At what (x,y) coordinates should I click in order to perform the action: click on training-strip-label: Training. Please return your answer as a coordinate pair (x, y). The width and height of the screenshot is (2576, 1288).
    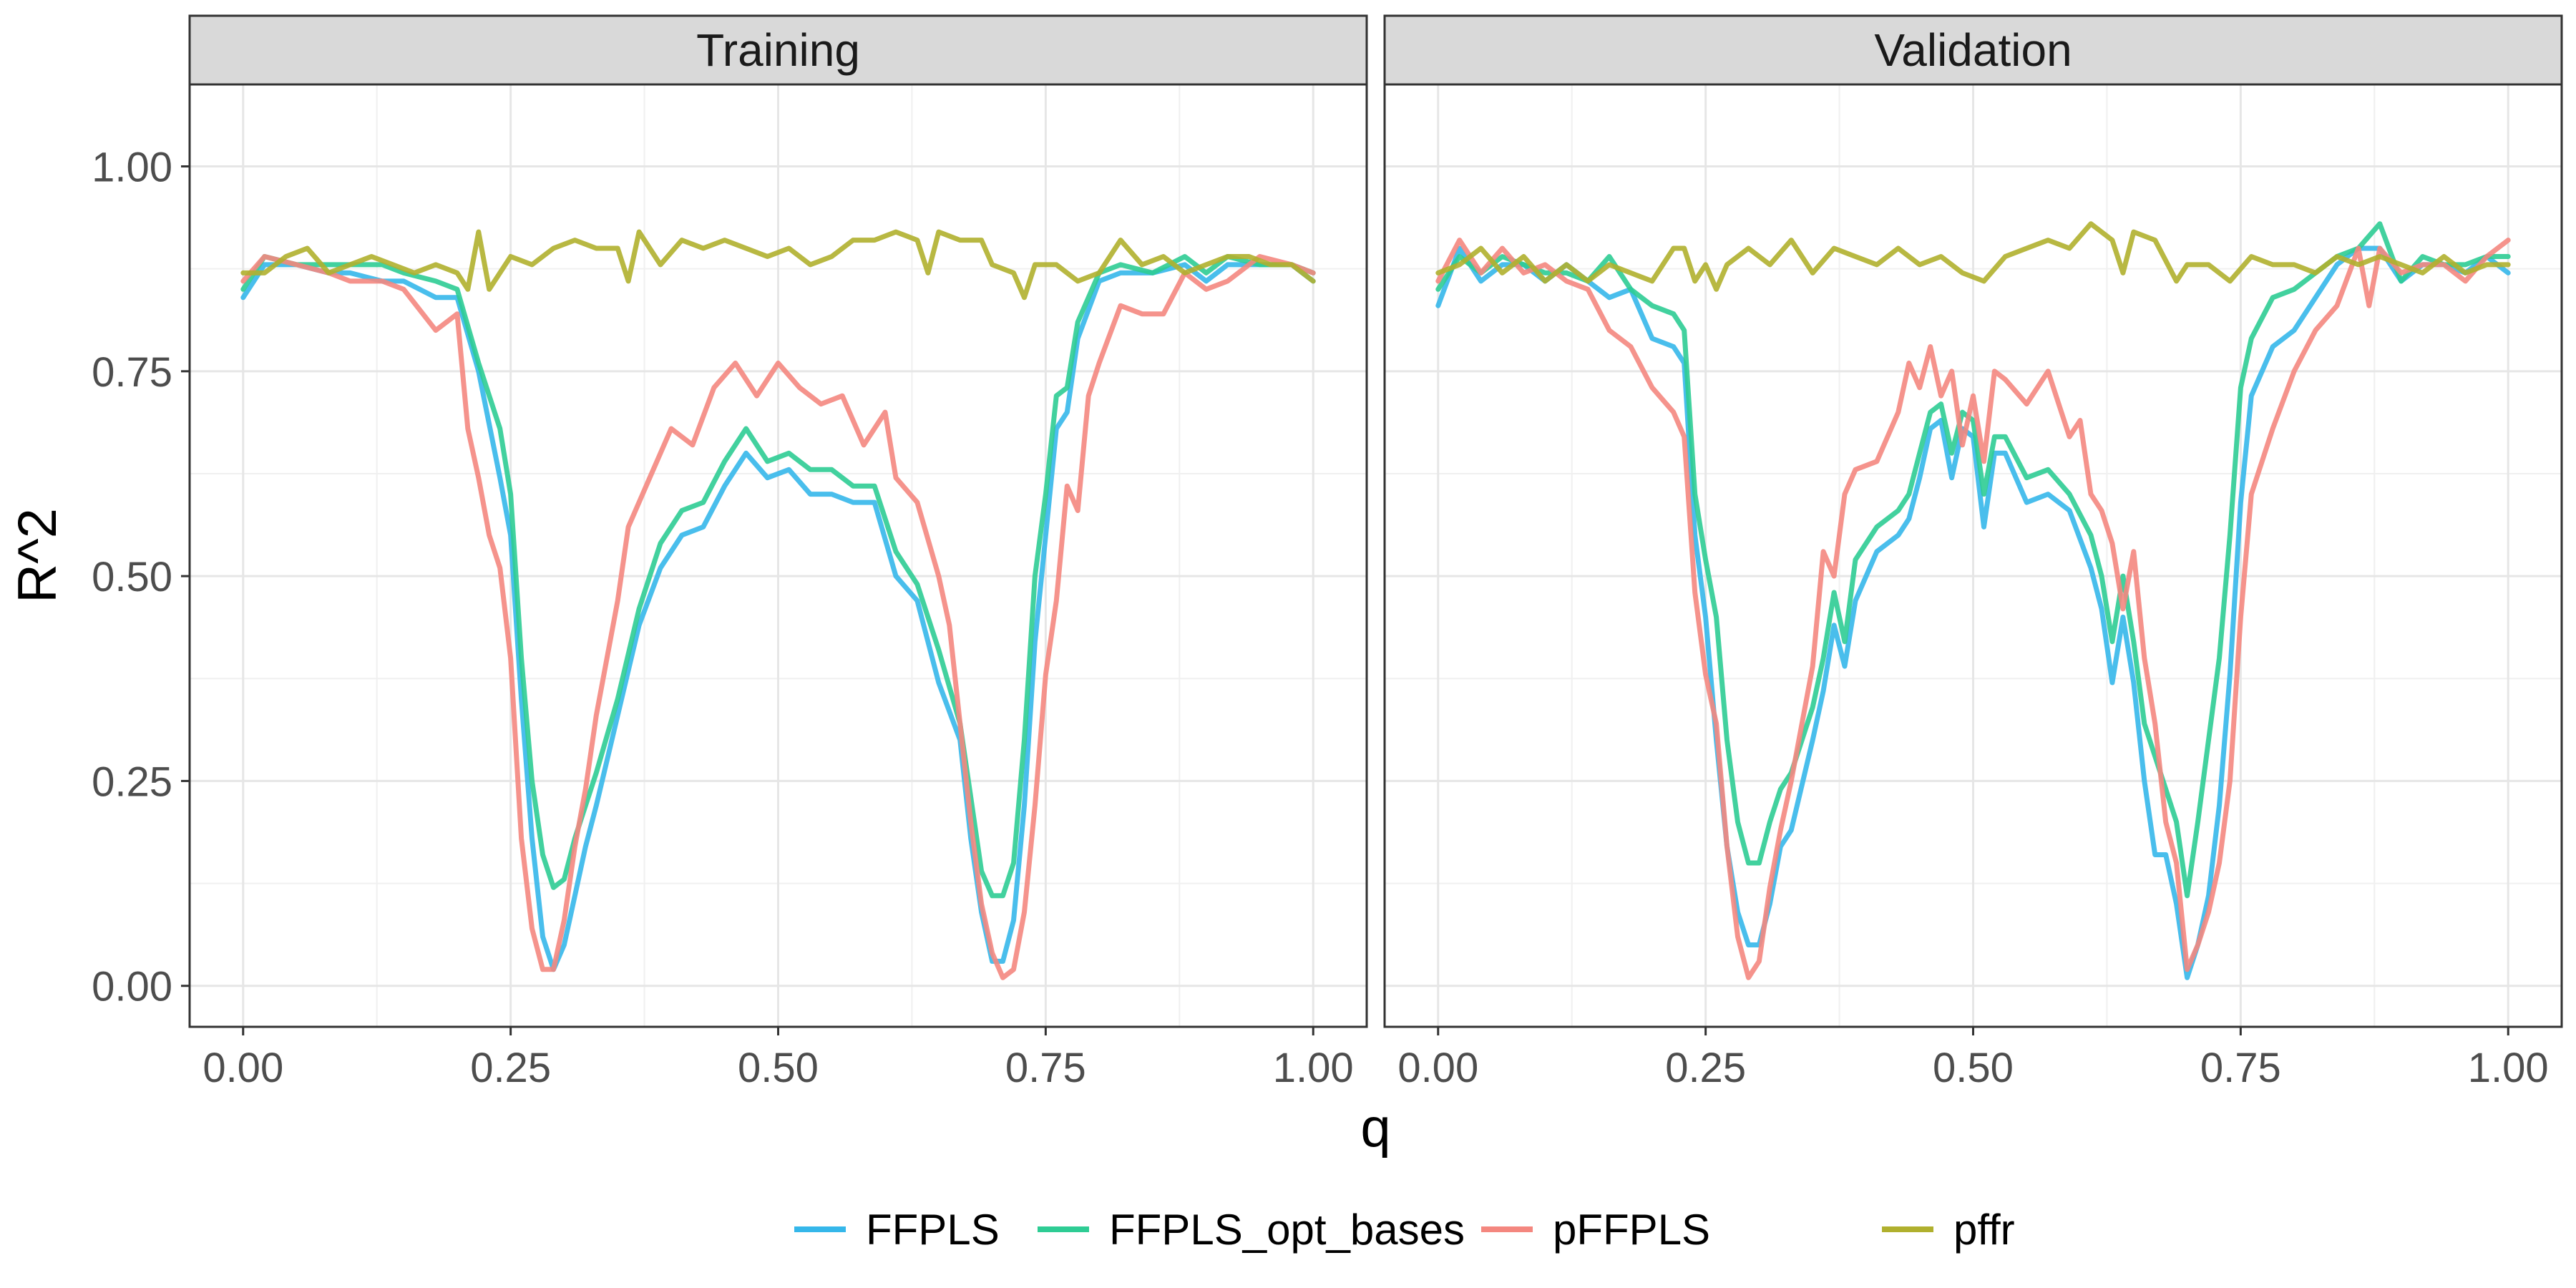
    Looking at the image, I should click on (778, 50).